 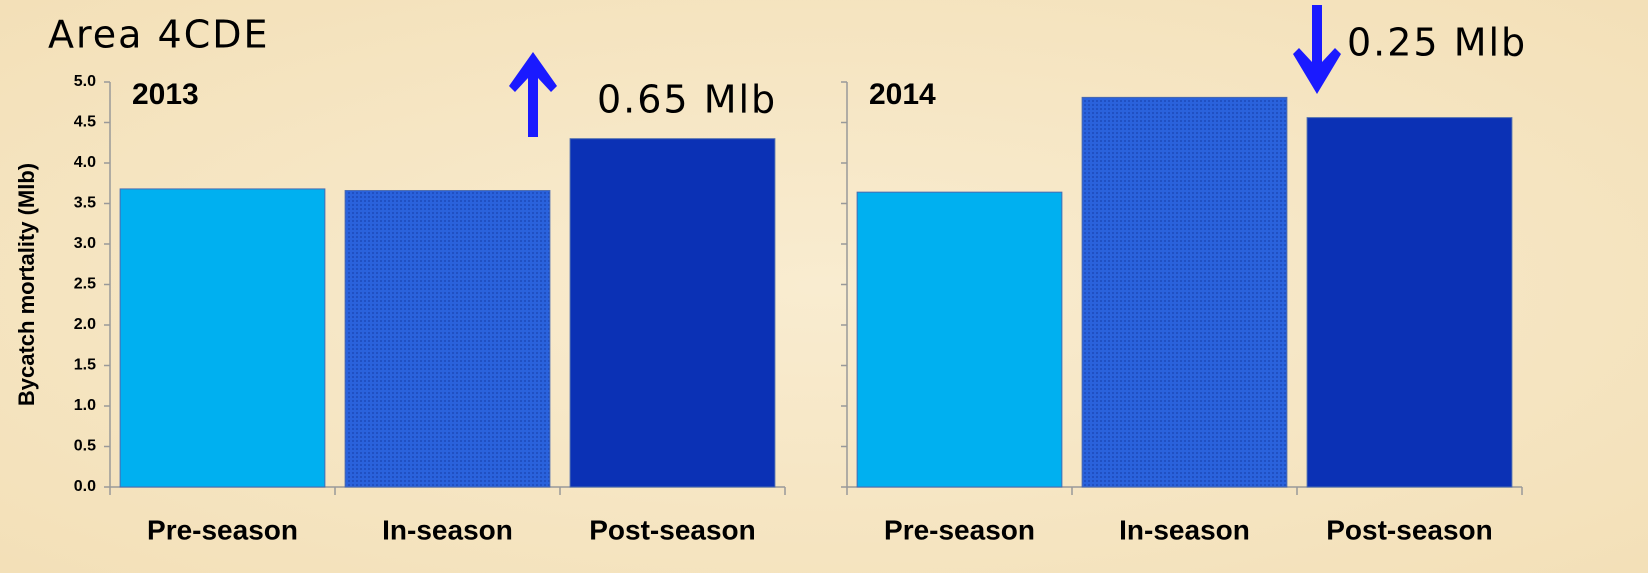 I want to click on y-tick-label: 1.5, so click(x=85, y=365).